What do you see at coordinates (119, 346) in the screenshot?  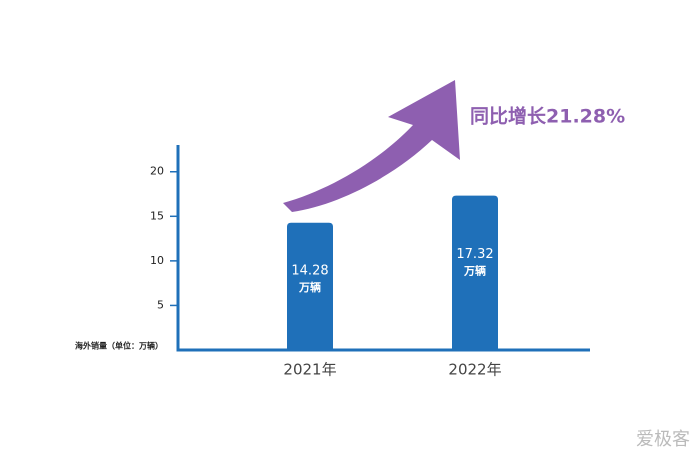 I see `y-axis-label: 海外销量（单位：万辆）` at bounding box center [119, 346].